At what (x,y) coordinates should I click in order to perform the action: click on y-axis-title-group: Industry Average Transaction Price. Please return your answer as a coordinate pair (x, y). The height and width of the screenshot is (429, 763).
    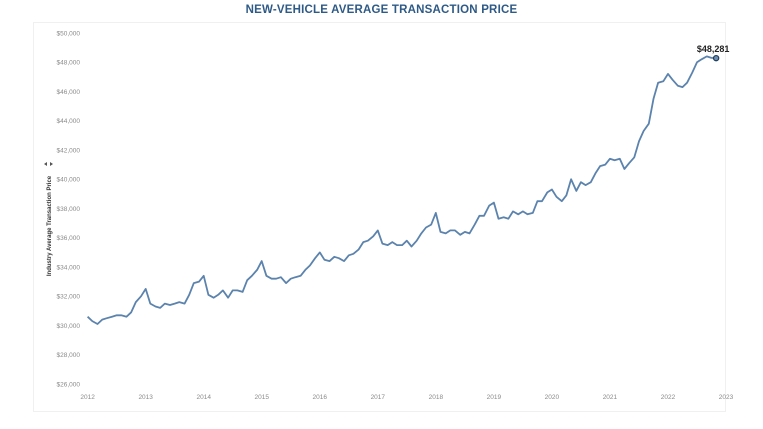
    Looking at the image, I should click on (48, 219).